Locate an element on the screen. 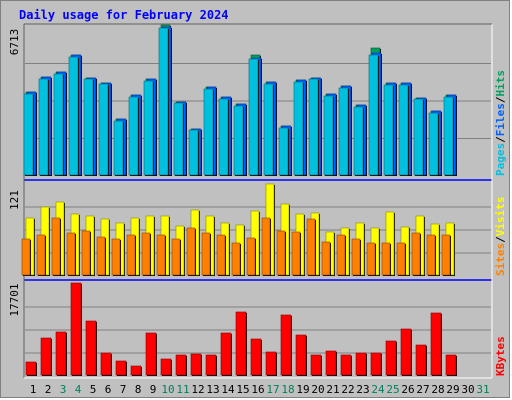 This screenshot has width=512, height=400. bar-kbytes-kbytes-24-face is located at coordinates (376, 364).